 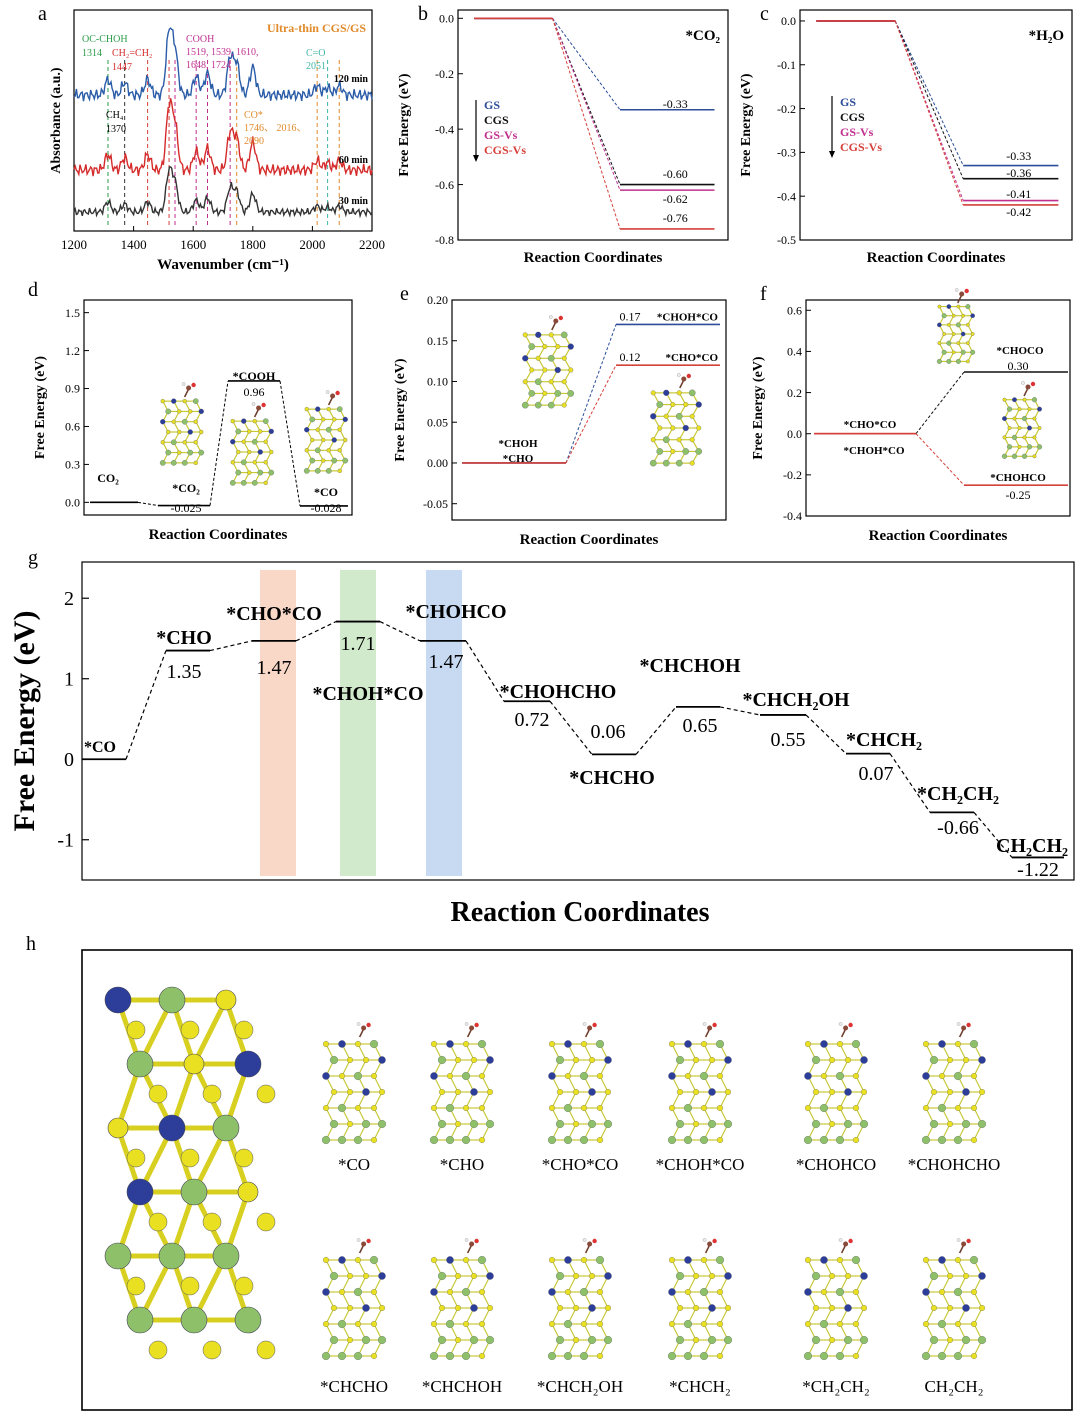 What do you see at coordinates (446, 662) in the screenshot?
I see `value-label: 1.47` at bounding box center [446, 662].